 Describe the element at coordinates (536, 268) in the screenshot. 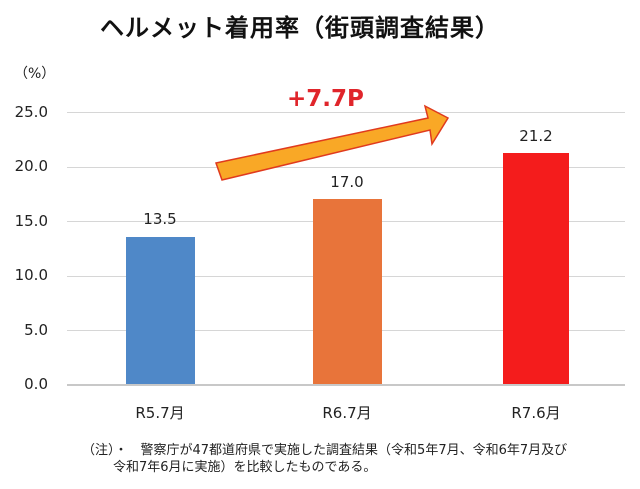

I see `bar-r7` at that location.